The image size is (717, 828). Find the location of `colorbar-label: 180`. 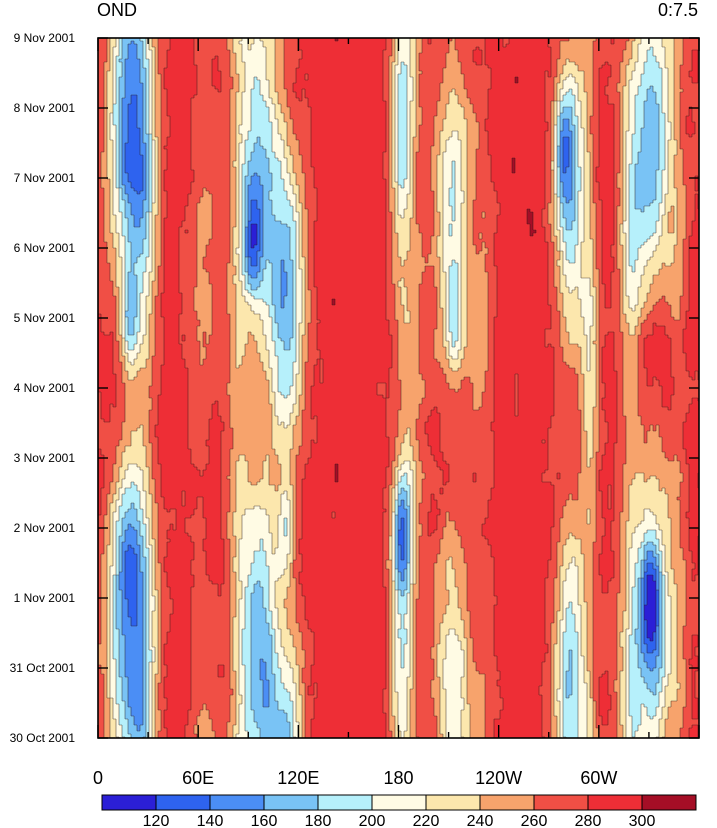

colorbar-label: 180 is located at coordinates (318, 820).